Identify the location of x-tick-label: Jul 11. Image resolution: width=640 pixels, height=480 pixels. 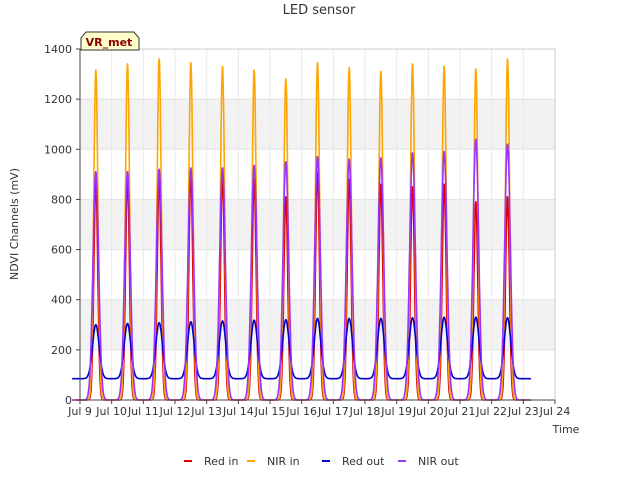
(143, 411).